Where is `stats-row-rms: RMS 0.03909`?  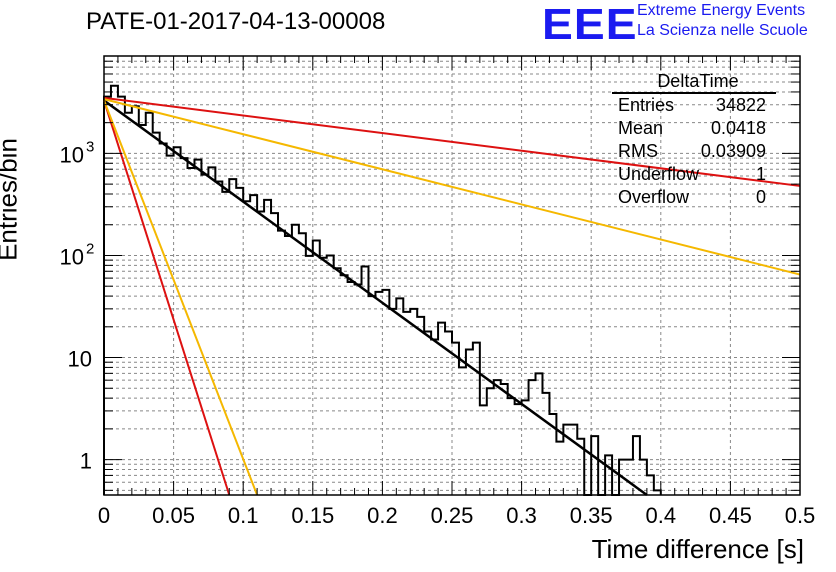
stats-row-rms: RMS 0.03909 is located at coordinates (692, 151).